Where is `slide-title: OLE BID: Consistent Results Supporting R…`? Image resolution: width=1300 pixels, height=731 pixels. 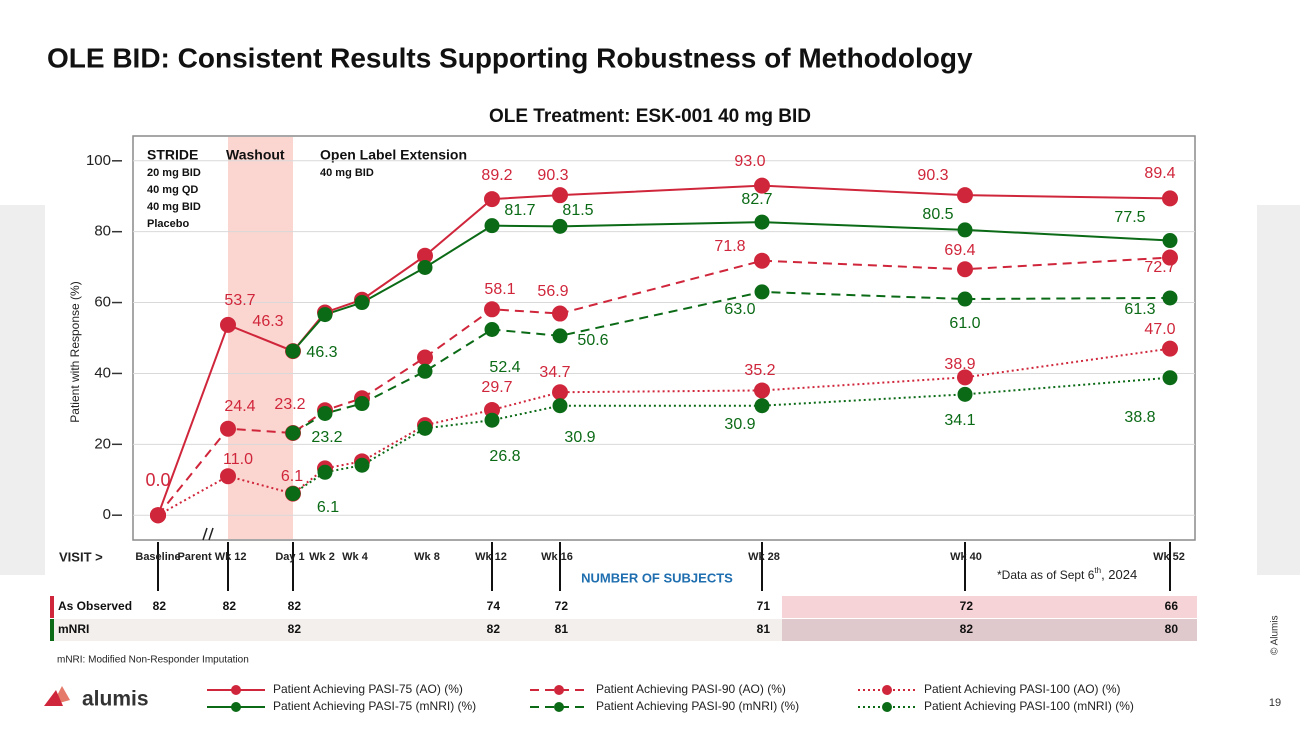 slide-title: OLE BID: Consistent Results Supporting R… is located at coordinates (510, 57).